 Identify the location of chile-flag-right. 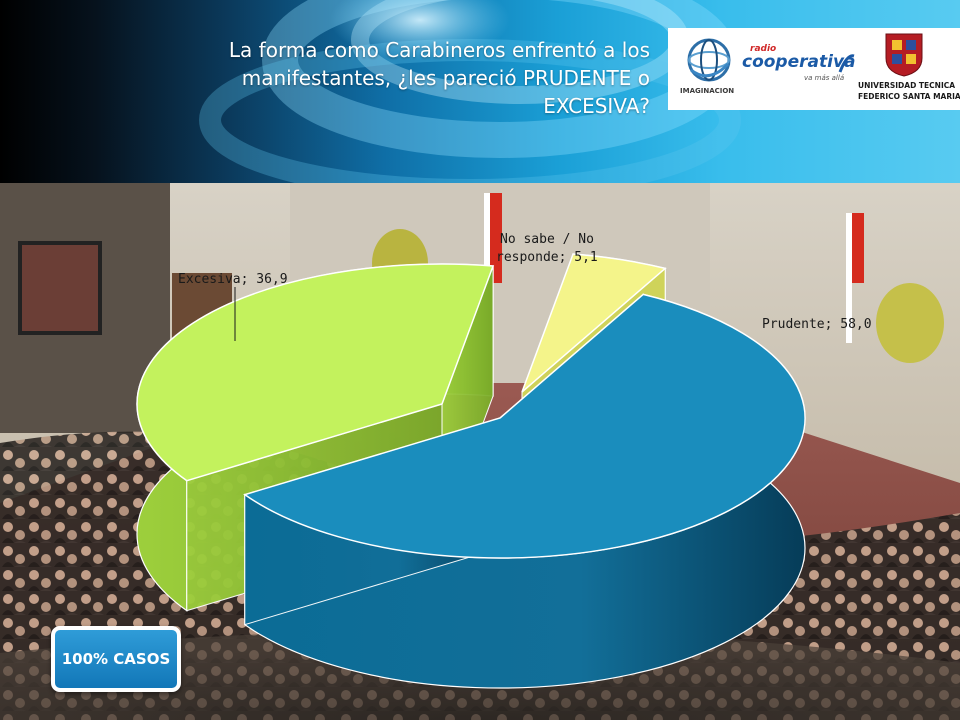
(849, 278).